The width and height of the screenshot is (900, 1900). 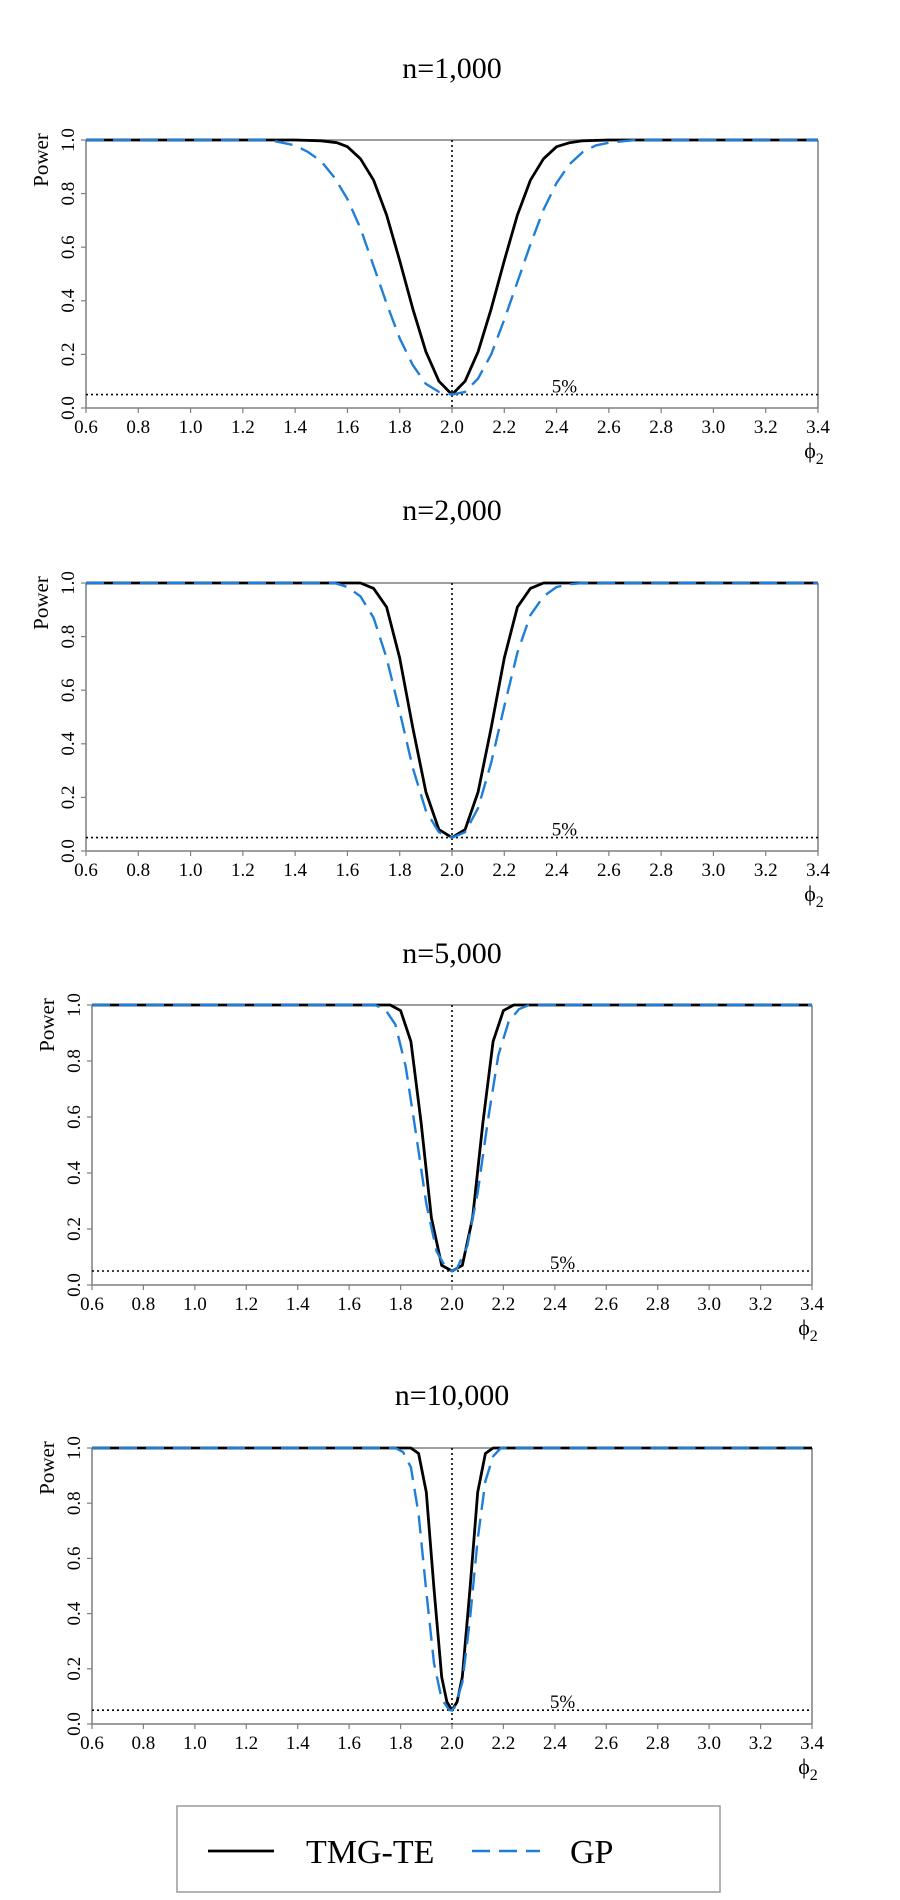 What do you see at coordinates (451, 953) in the screenshot?
I see `panel-title: n=5,000` at bounding box center [451, 953].